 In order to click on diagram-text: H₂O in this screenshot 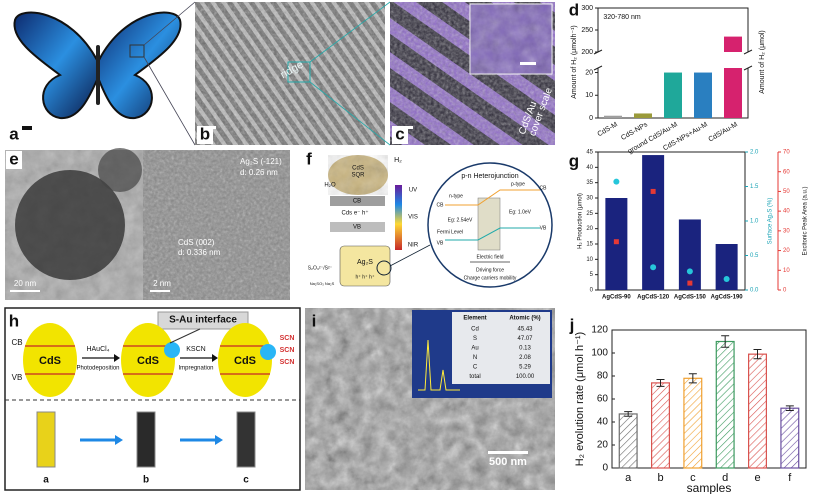, I will do `click(330, 186)`.